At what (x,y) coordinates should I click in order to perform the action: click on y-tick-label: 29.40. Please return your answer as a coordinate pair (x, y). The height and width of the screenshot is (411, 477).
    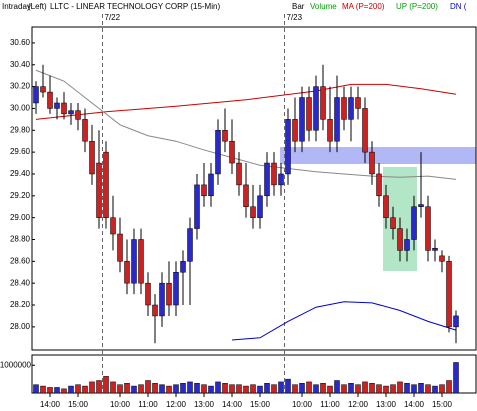
    Looking at the image, I should click on (20, 173).